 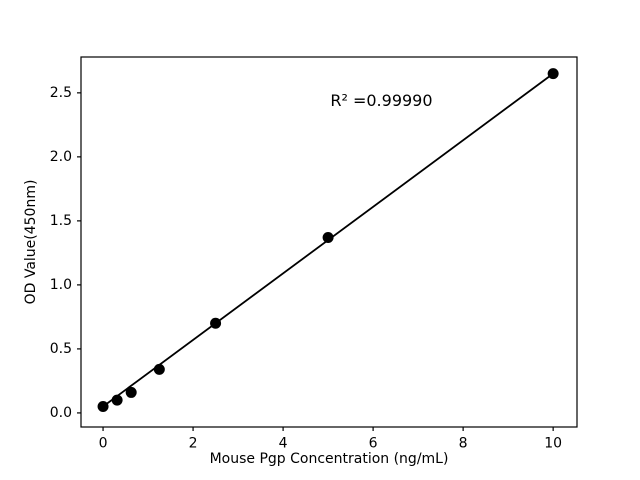 What do you see at coordinates (61, 413) in the screenshot?
I see `y-tick-label: 0.0` at bounding box center [61, 413].